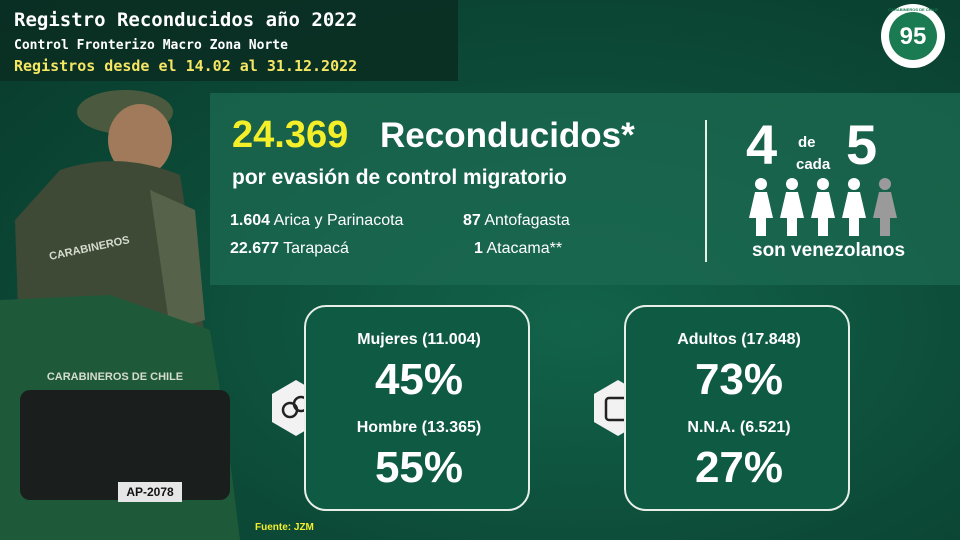 The height and width of the screenshot is (540, 960). Describe the element at coordinates (338, 220) in the screenshot. I see `region-name: Arica y Parinacota` at that location.